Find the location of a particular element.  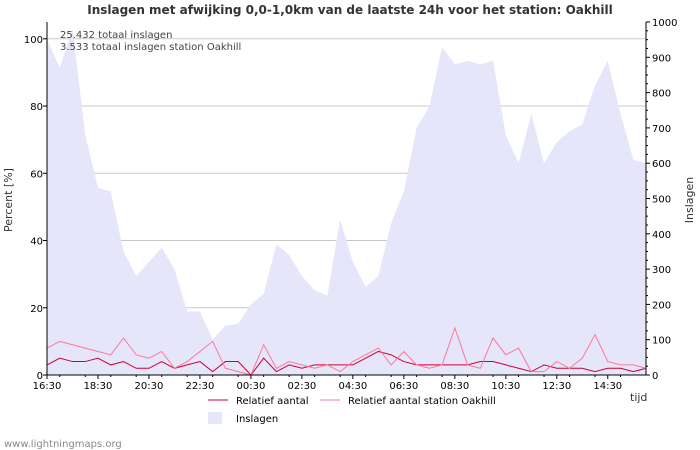

x-tick-label: 18:30 is located at coordinates (98, 386).